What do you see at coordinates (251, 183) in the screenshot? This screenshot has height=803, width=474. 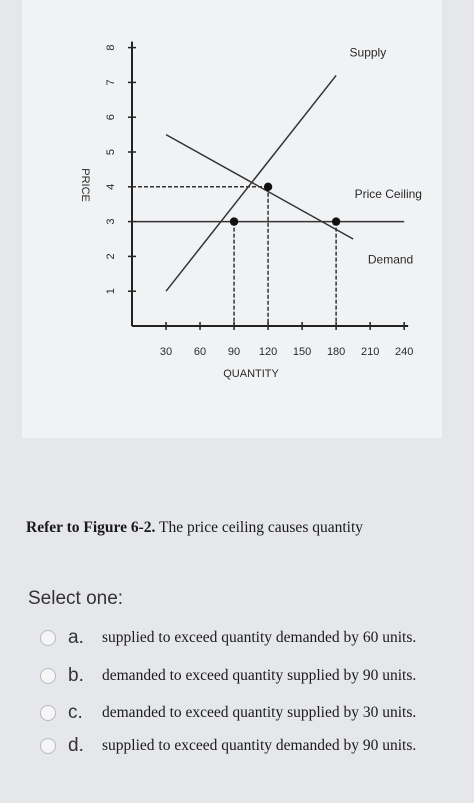 I see `supply-line` at bounding box center [251, 183].